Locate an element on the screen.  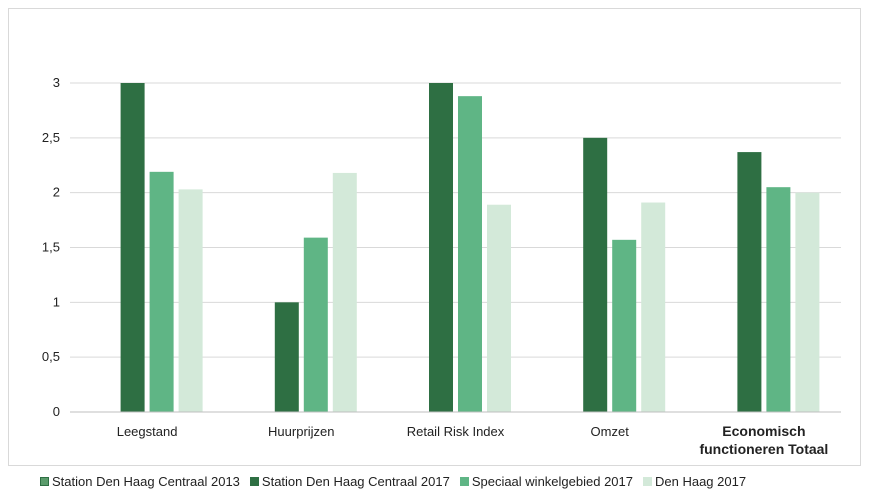
legend-item: Den Haag 2017 is located at coordinates (694, 481).